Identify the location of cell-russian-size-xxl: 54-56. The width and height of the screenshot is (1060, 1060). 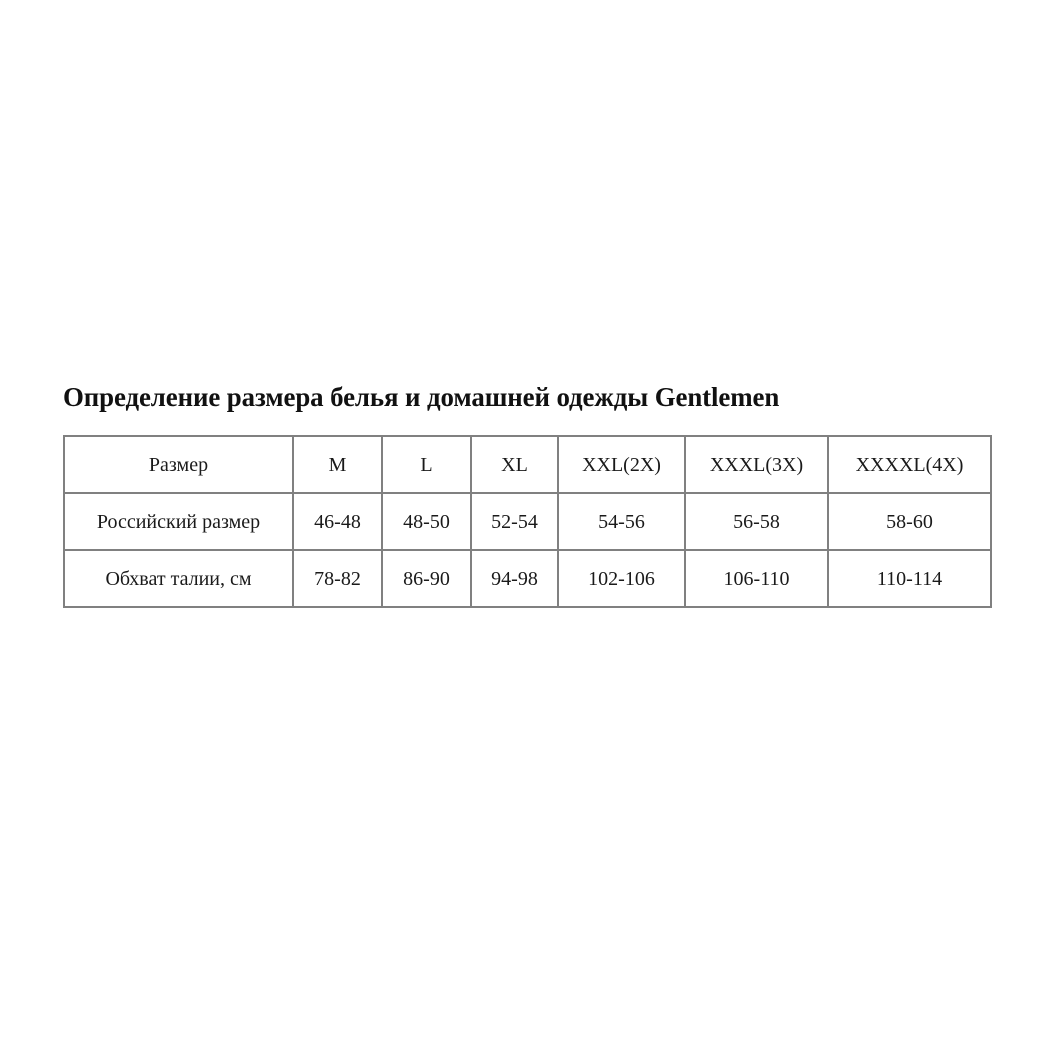
(621, 521).